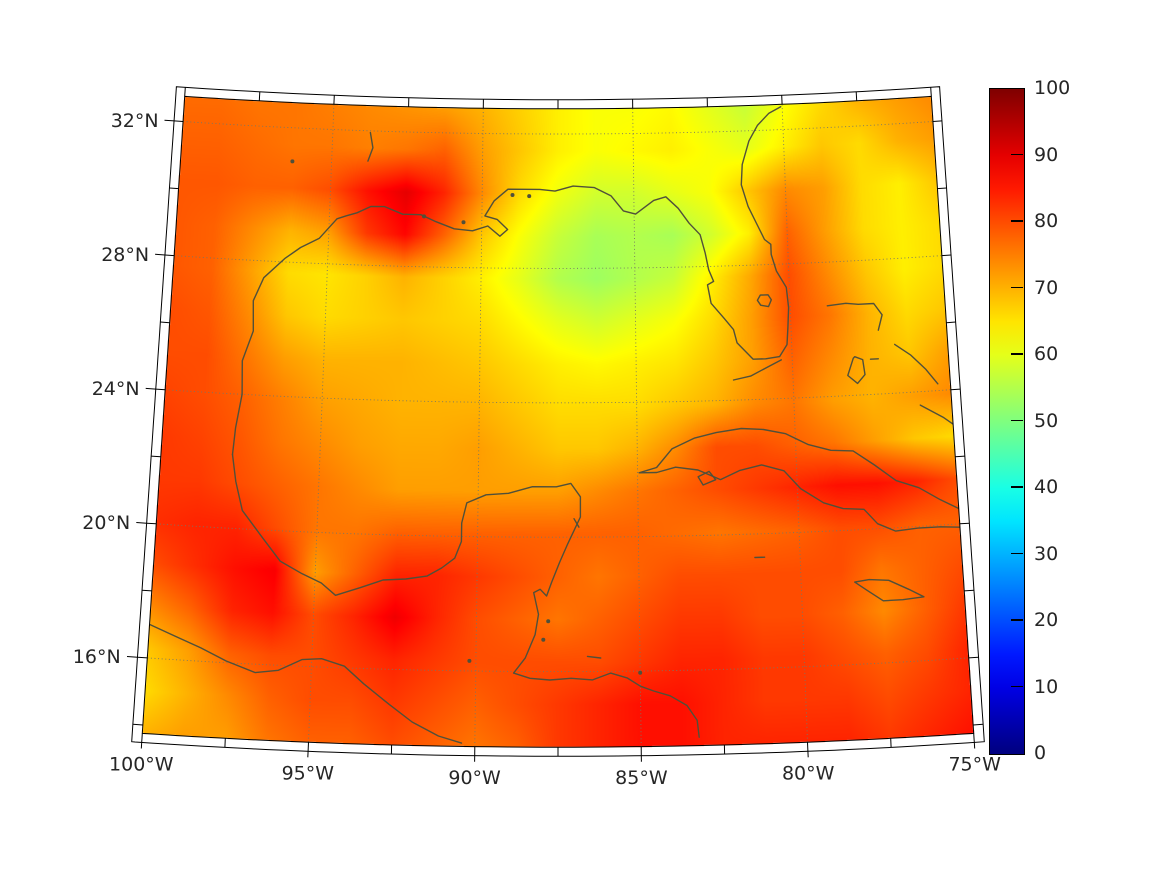  What do you see at coordinates (1046, 620) in the screenshot?
I see `colorbar-tick-label: 20` at bounding box center [1046, 620].